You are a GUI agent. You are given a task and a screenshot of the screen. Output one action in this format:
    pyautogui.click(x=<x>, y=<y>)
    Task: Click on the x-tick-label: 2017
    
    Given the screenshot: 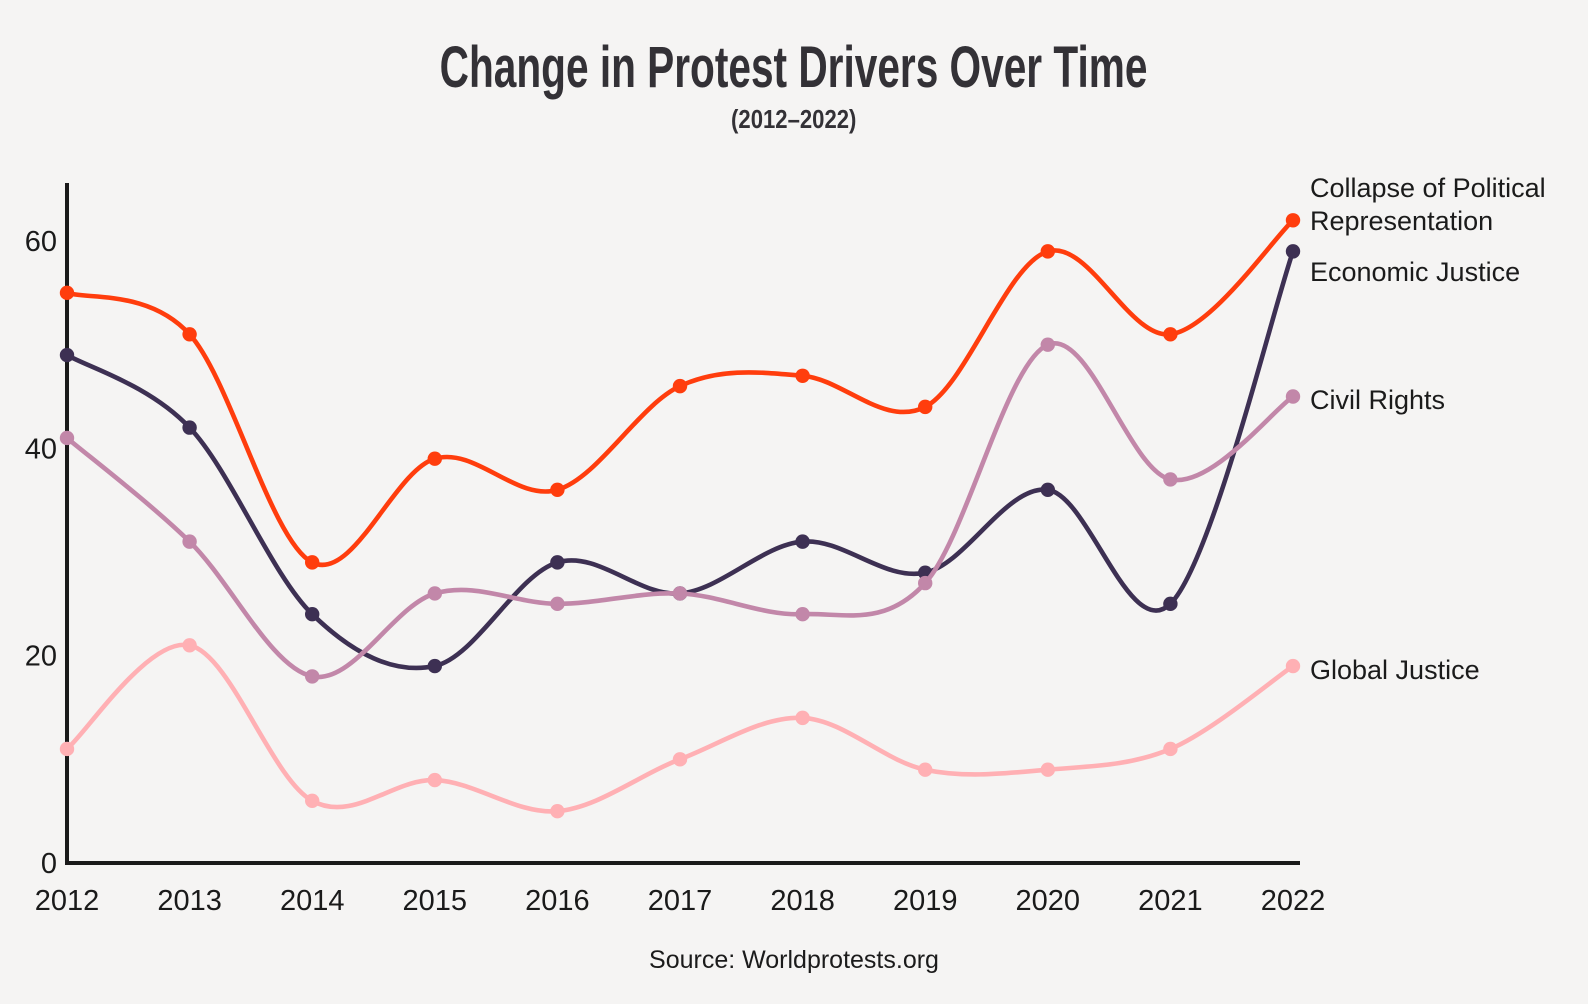 What is the action you would take?
    pyautogui.click(x=680, y=901)
    